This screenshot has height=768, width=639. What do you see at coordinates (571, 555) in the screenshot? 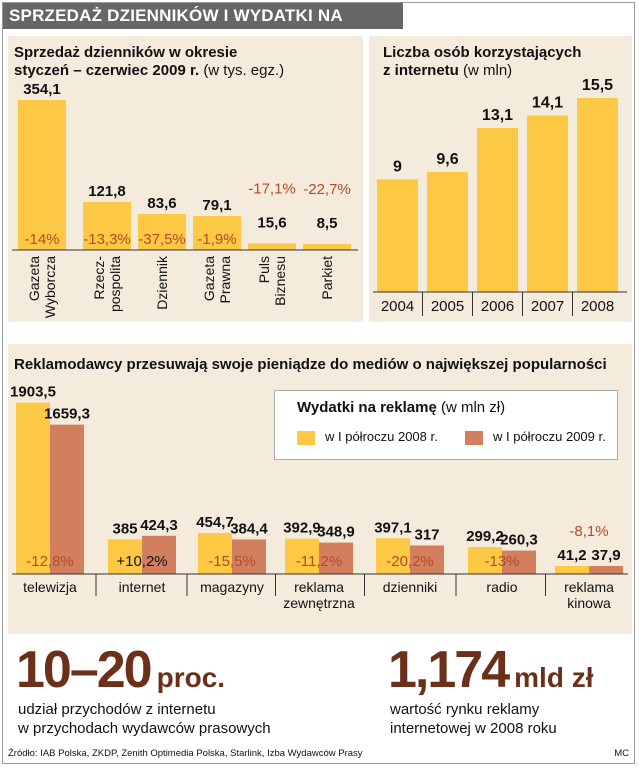
I see `value-label-2008-6: 41,2` at bounding box center [571, 555].